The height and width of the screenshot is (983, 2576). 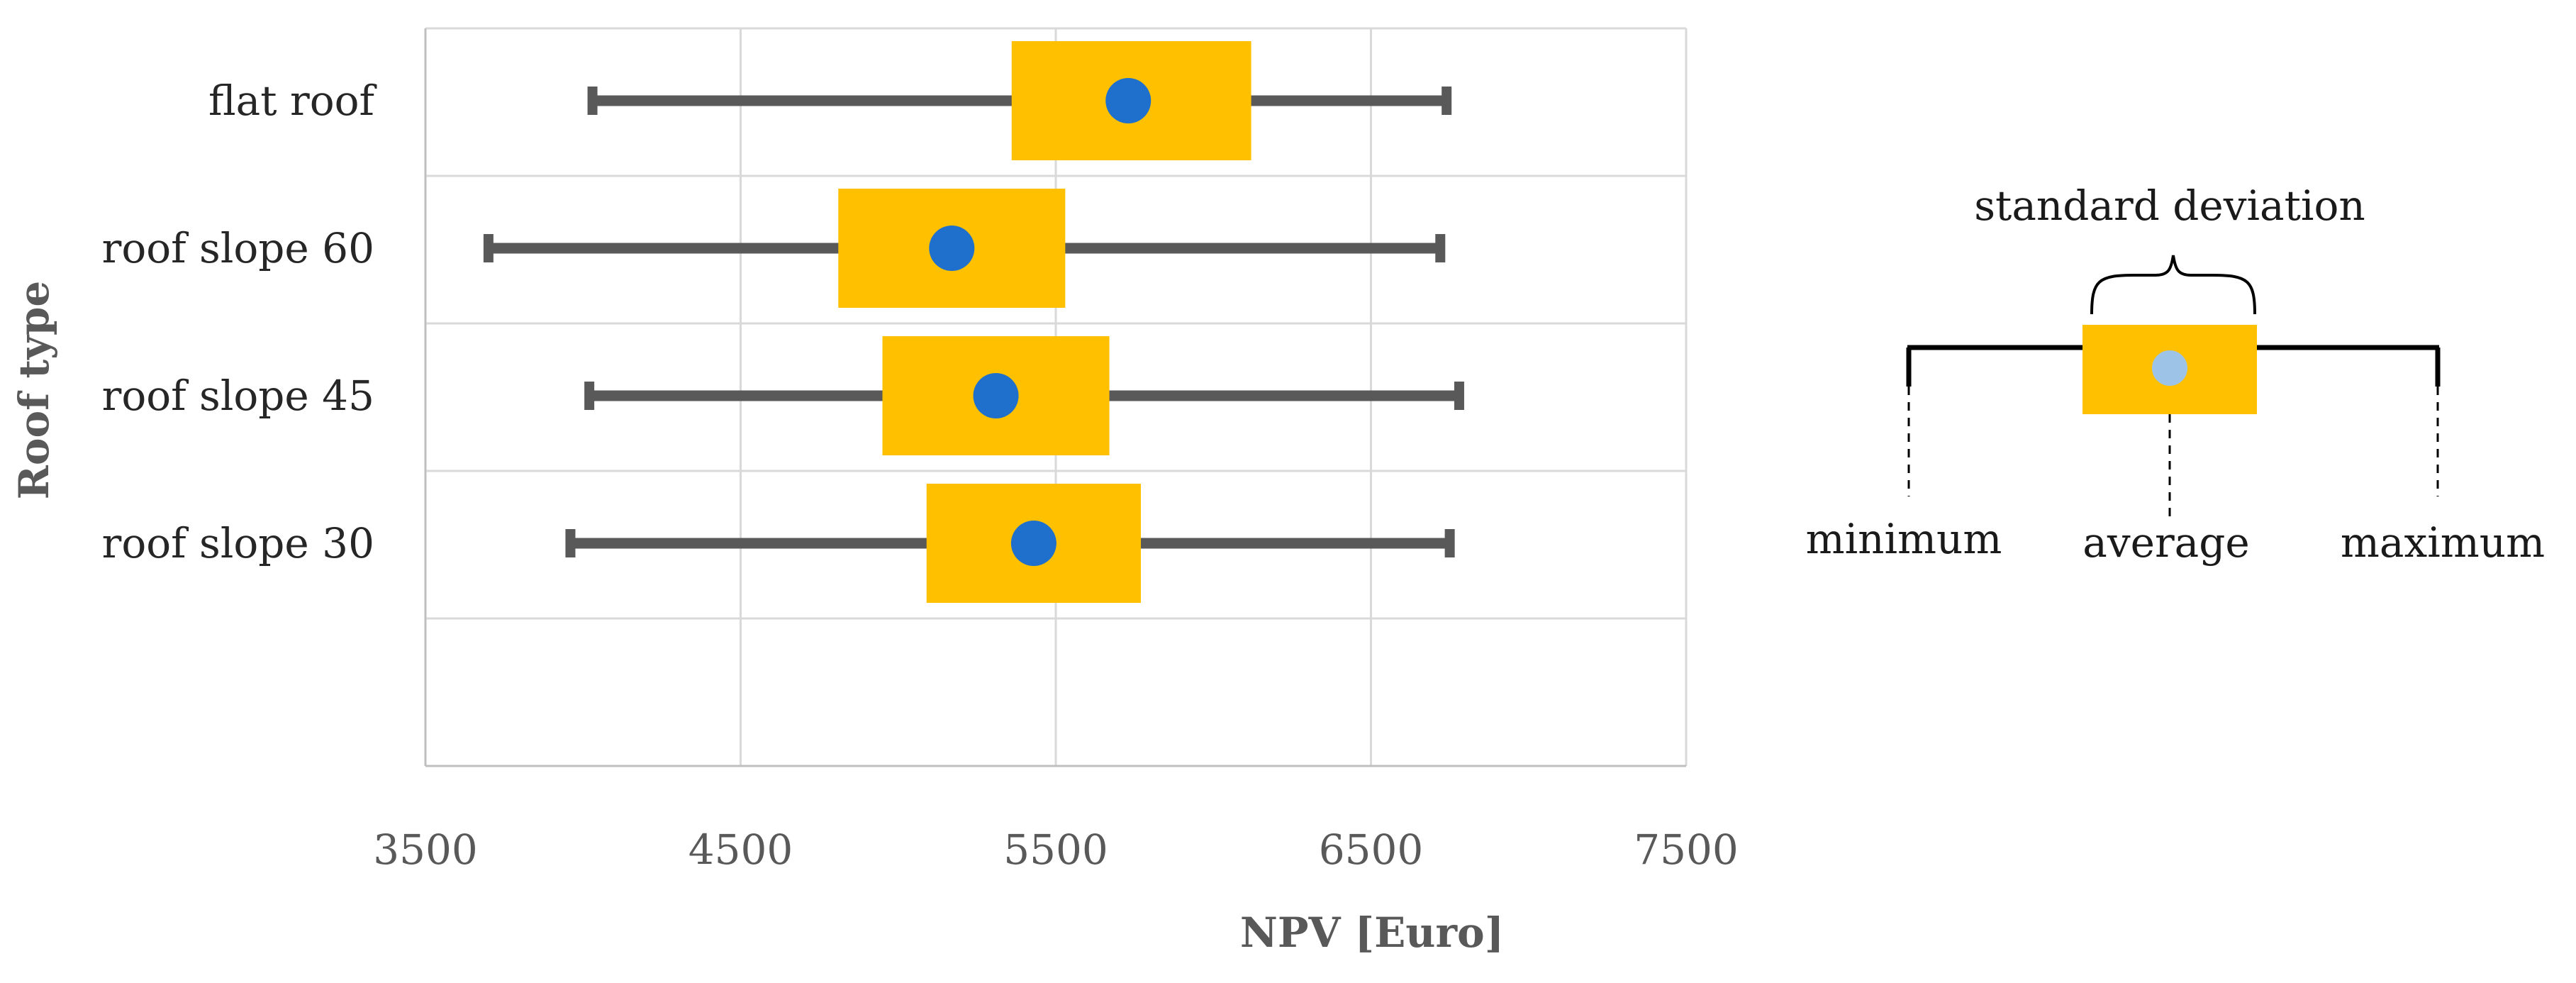 I want to click on legend-brace, so click(x=2173, y=285).